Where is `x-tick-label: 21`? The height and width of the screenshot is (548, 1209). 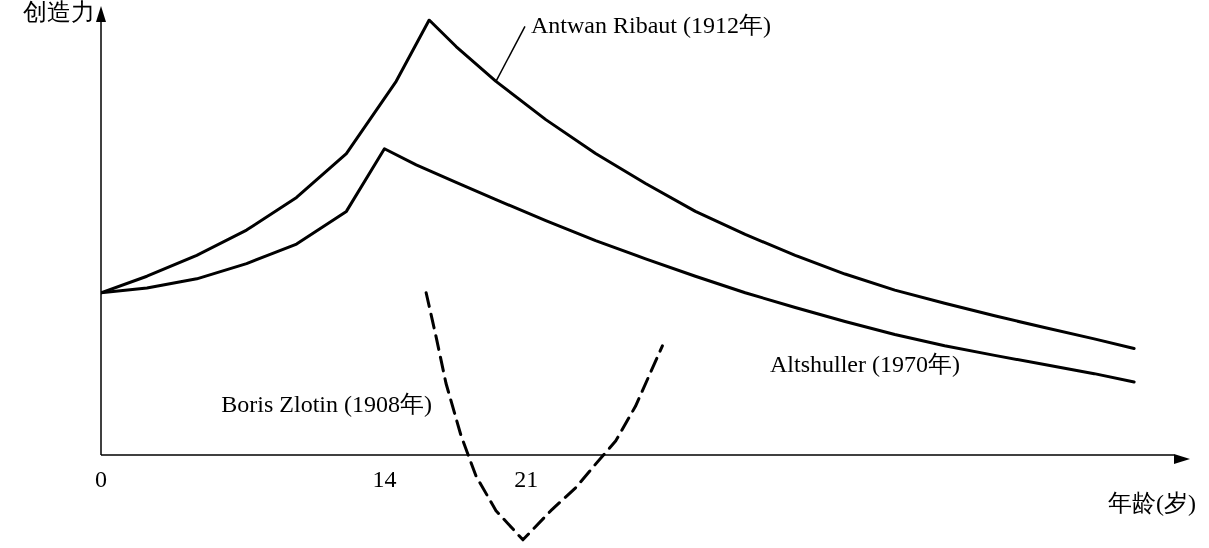
x-tick-label: 21 is located at coordinates (526, 478).